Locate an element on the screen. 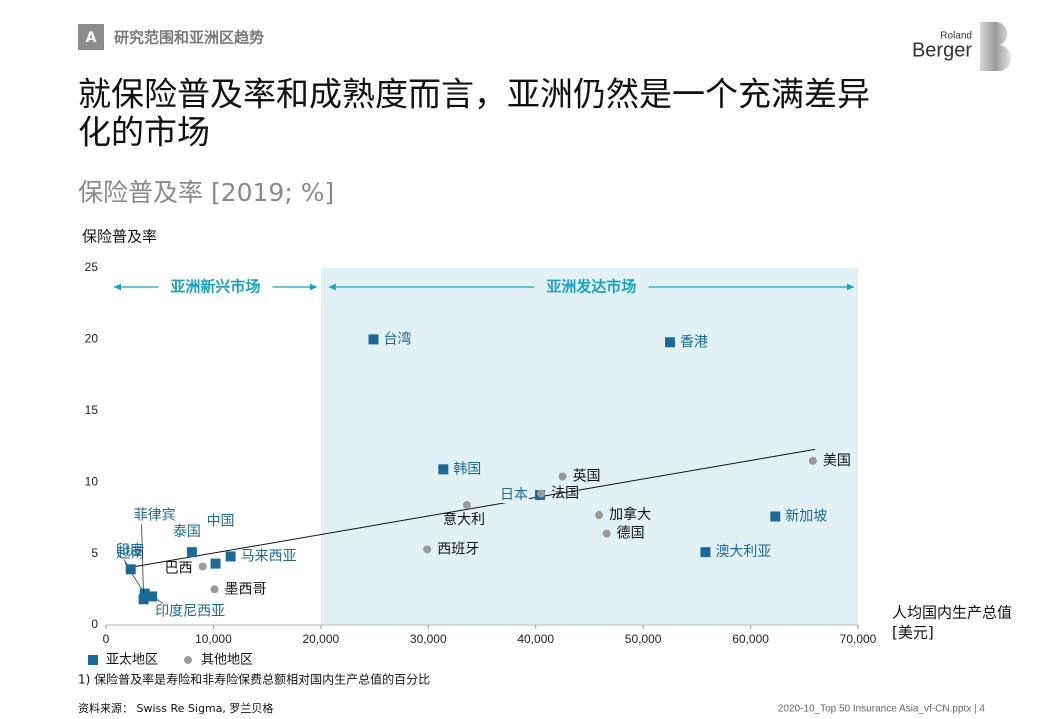 This screenshot has width=1039, height=719. point-label: 新加坡 is located at coordinates (806, 516).